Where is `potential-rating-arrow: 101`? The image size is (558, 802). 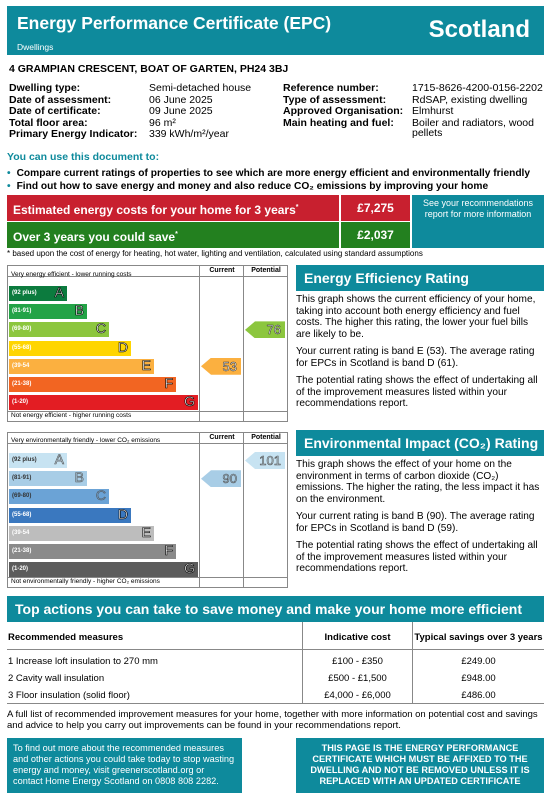
potential-rating-arrow: 101 is located at coordinates (265, 460).